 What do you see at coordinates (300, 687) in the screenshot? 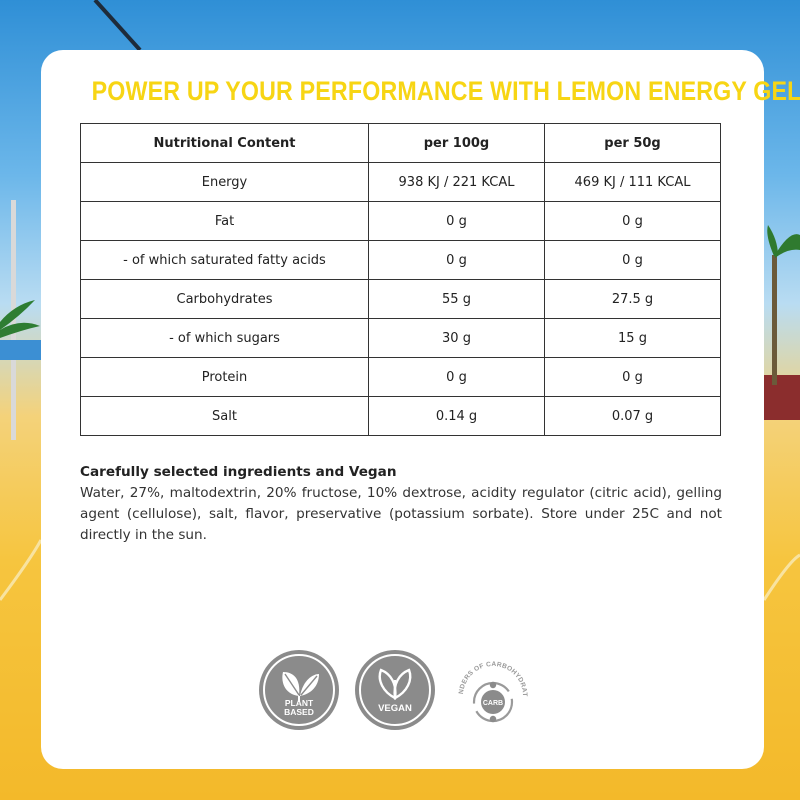
I see `leaf-icon` at bounding box center [300, 687].